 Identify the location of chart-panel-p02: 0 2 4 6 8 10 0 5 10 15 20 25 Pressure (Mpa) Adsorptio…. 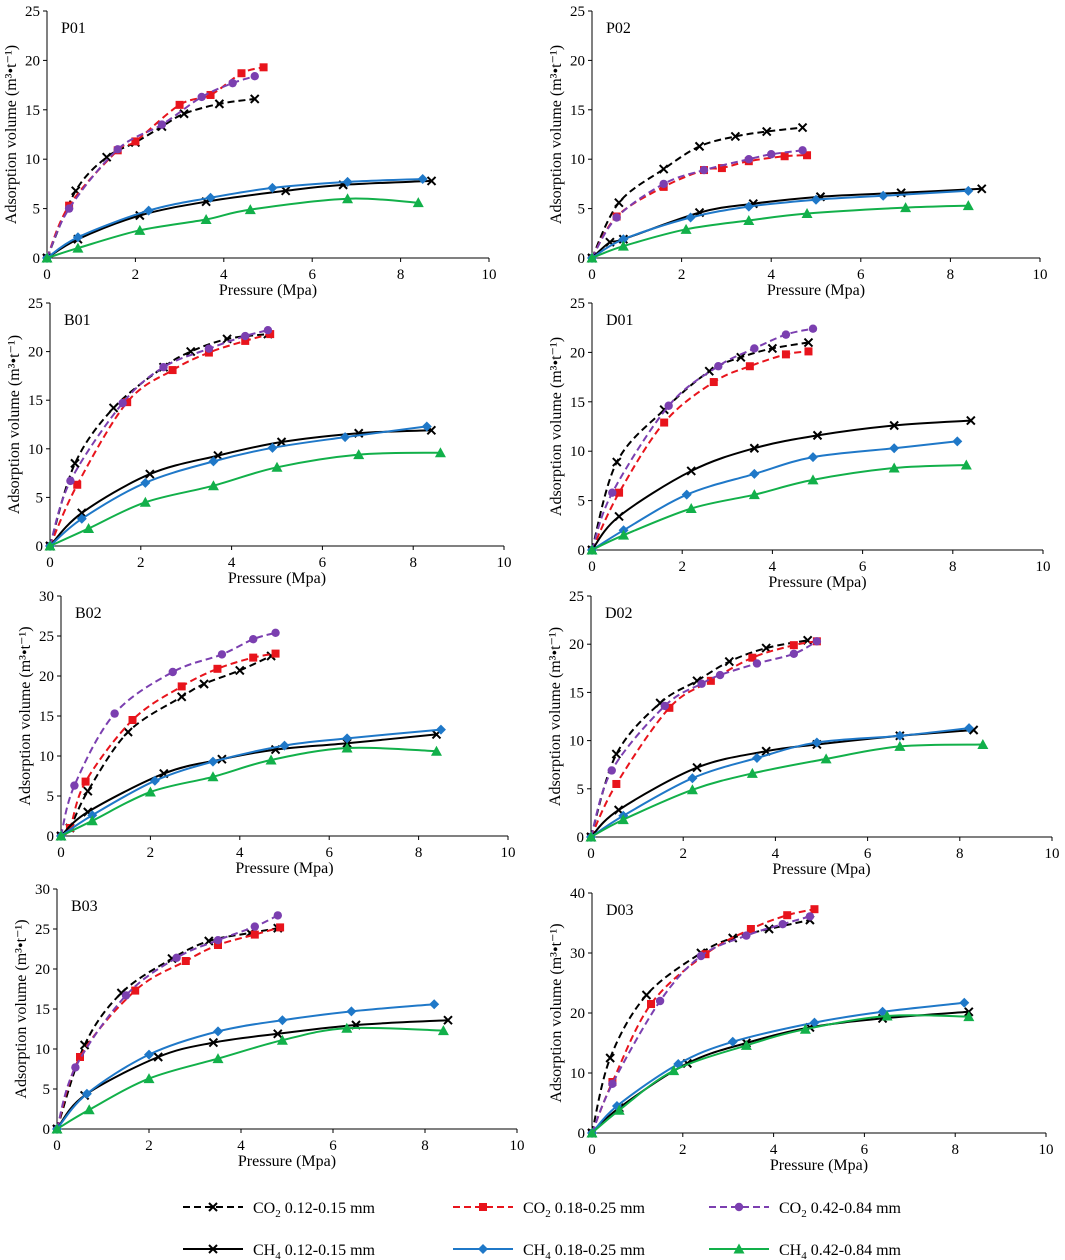
(798, 151).